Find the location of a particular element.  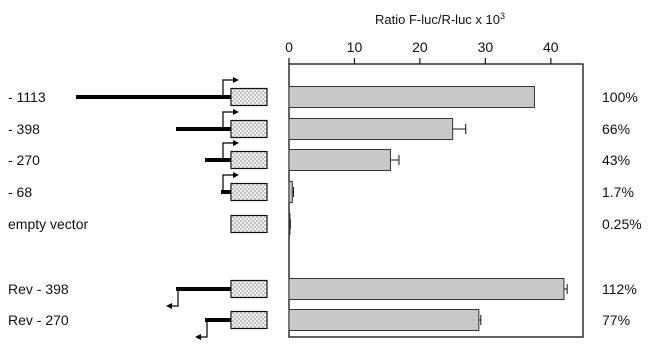

percent-label: 77% is located at coordinates (616, 320).